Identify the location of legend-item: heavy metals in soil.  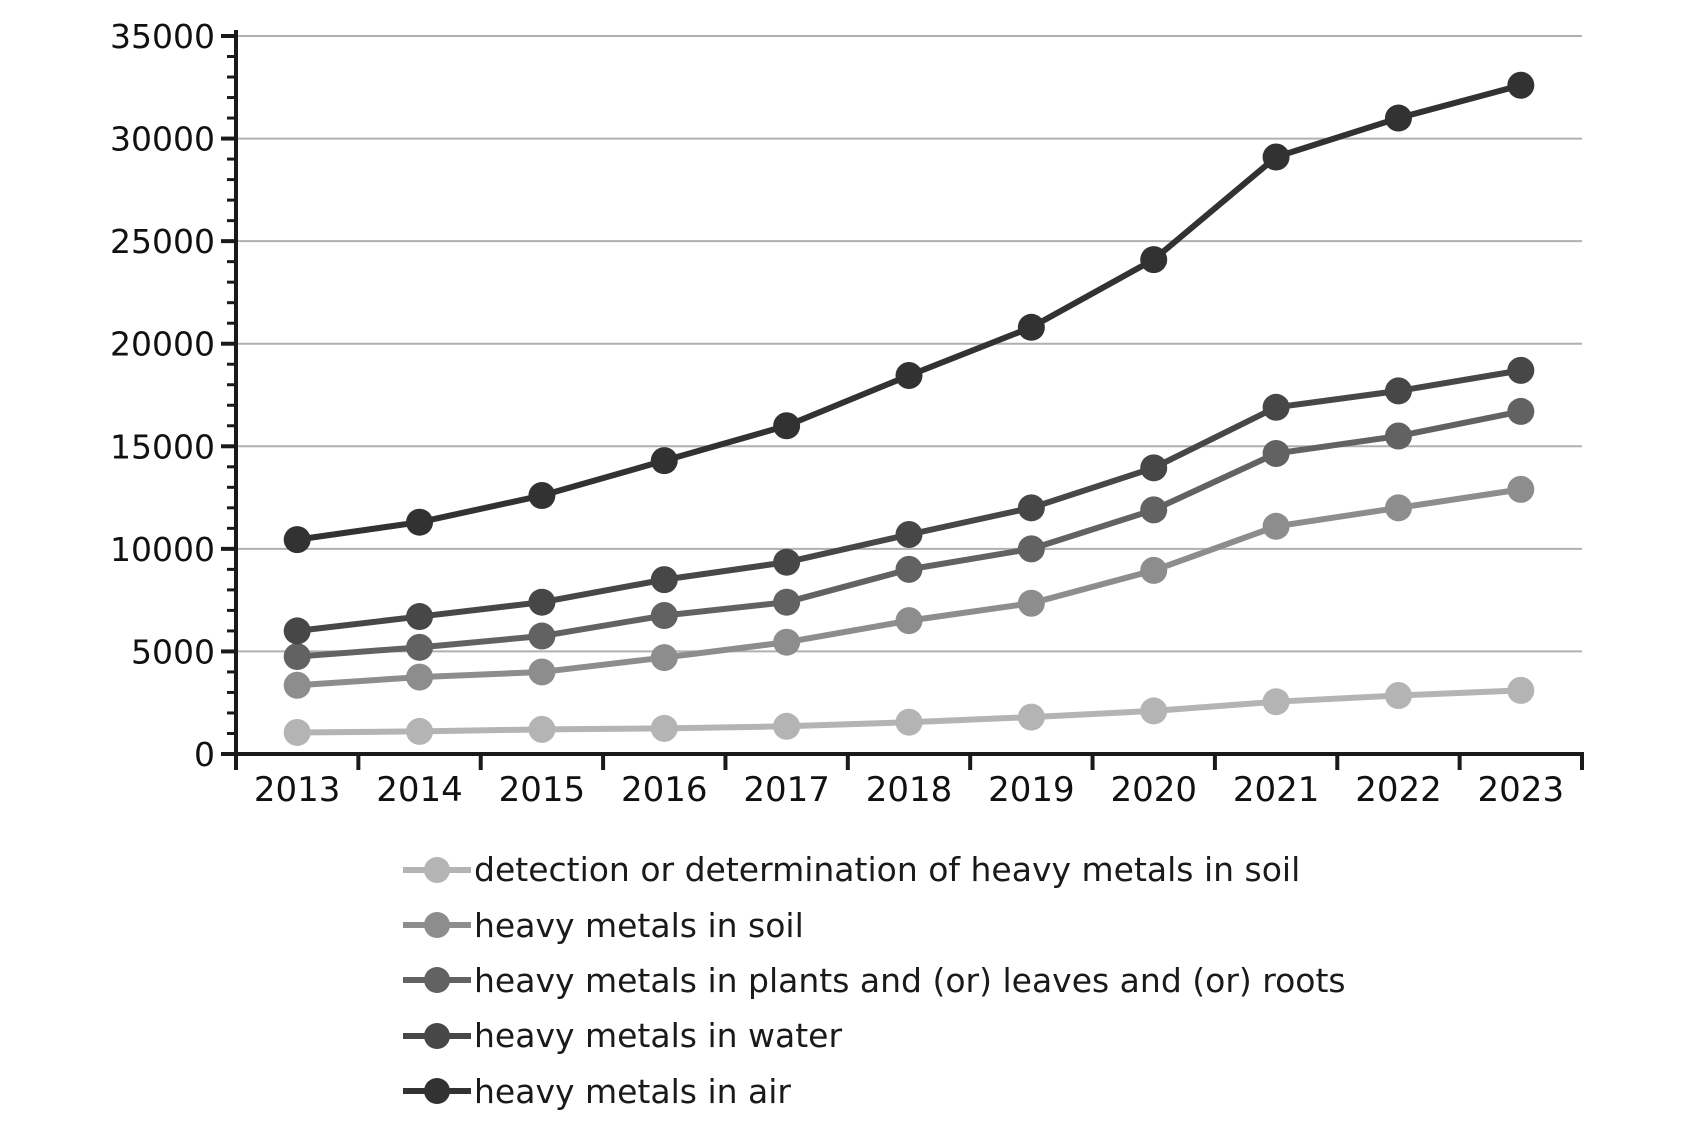
(874, 924).